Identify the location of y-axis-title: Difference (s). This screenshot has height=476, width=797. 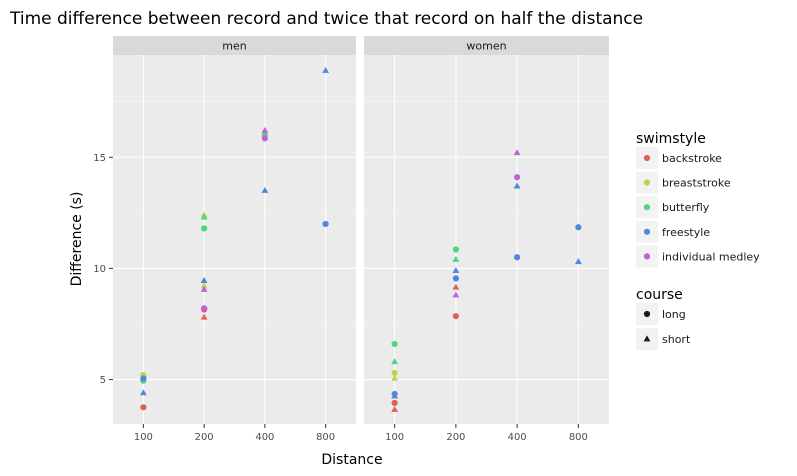
(77, 239).